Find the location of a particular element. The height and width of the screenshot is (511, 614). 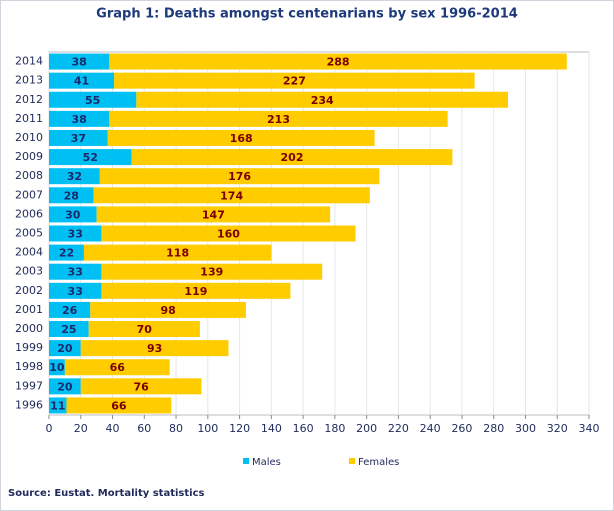

y-tick-label: 2003 is located at coordinates (29, 271).